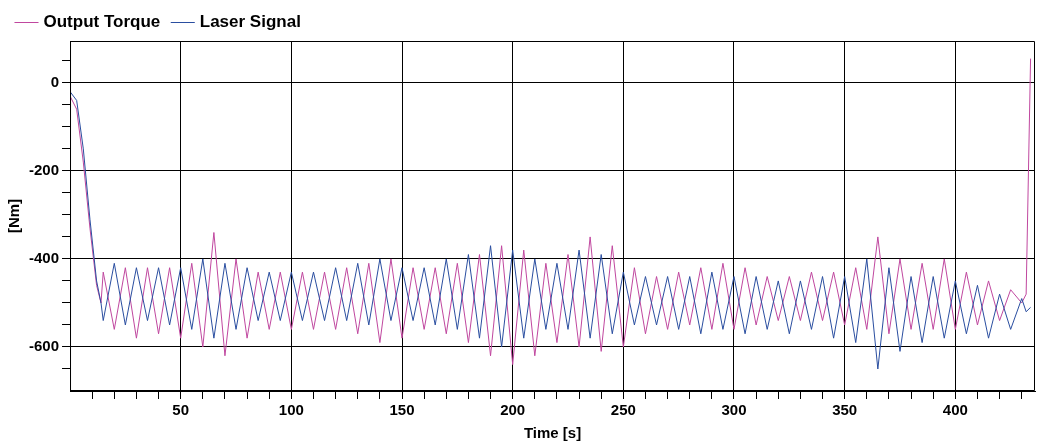 This screenshot has height=445, width=1037. Describe the element at coordinates (955, 410) in the screenshot. I see `x-tick-label: 400` at that location.